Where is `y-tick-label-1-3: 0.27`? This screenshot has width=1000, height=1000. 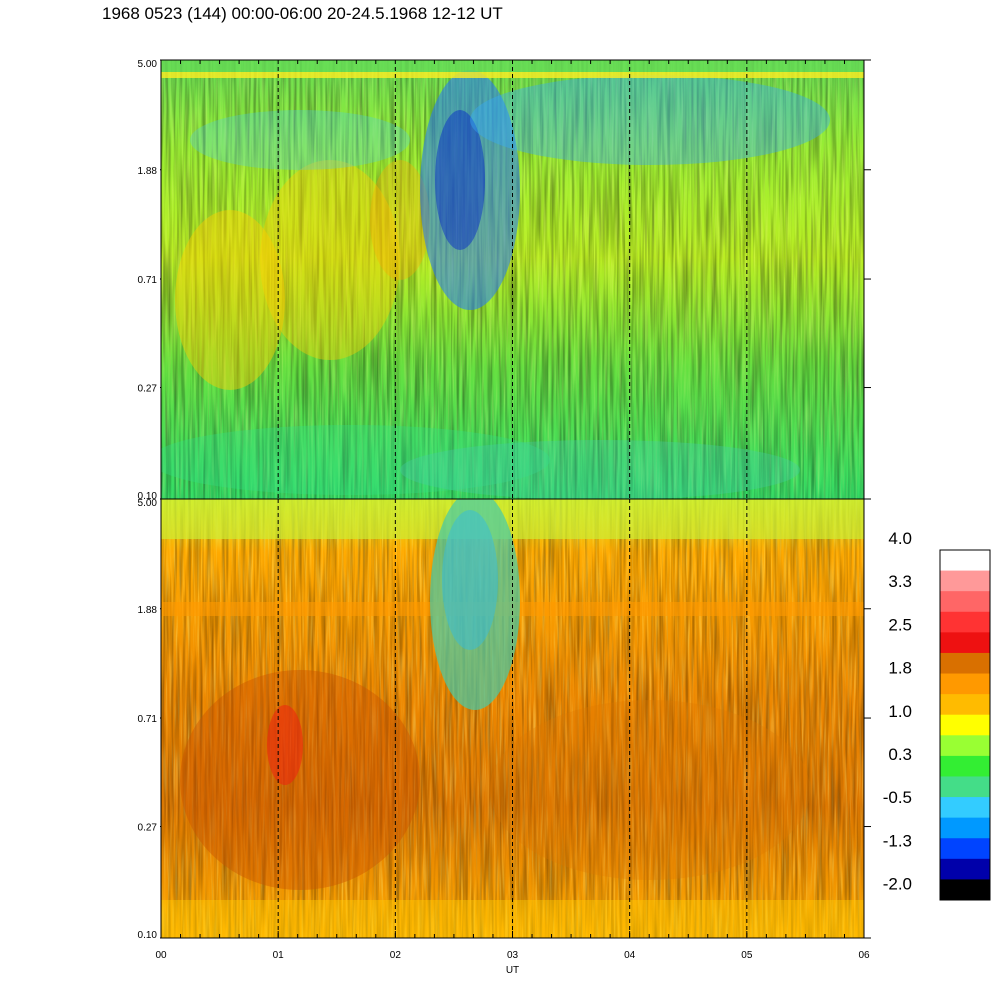 y-tick-label-1-3: 0.27 is located at coordinates (148, 828).